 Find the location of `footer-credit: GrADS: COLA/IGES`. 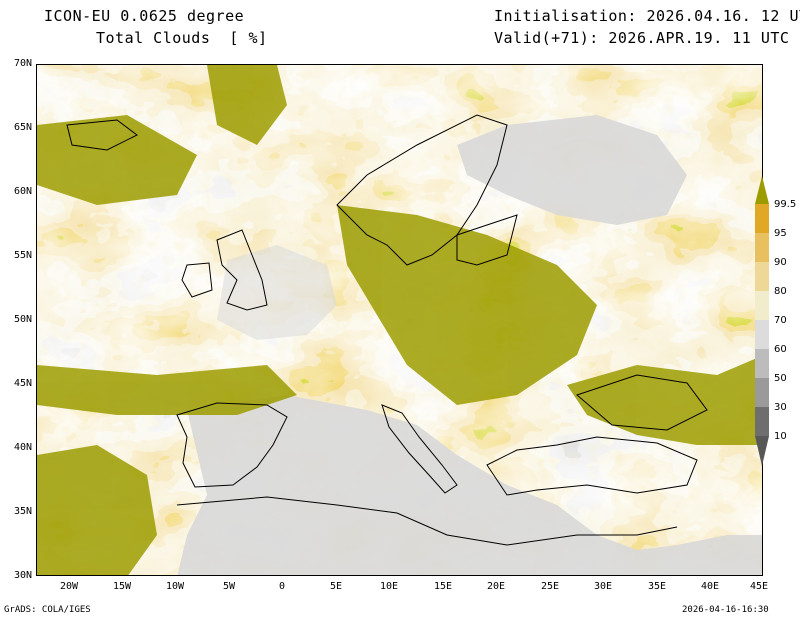

footer-credit: GrADS: COLA/IGES is located at coordinates (47, 610).